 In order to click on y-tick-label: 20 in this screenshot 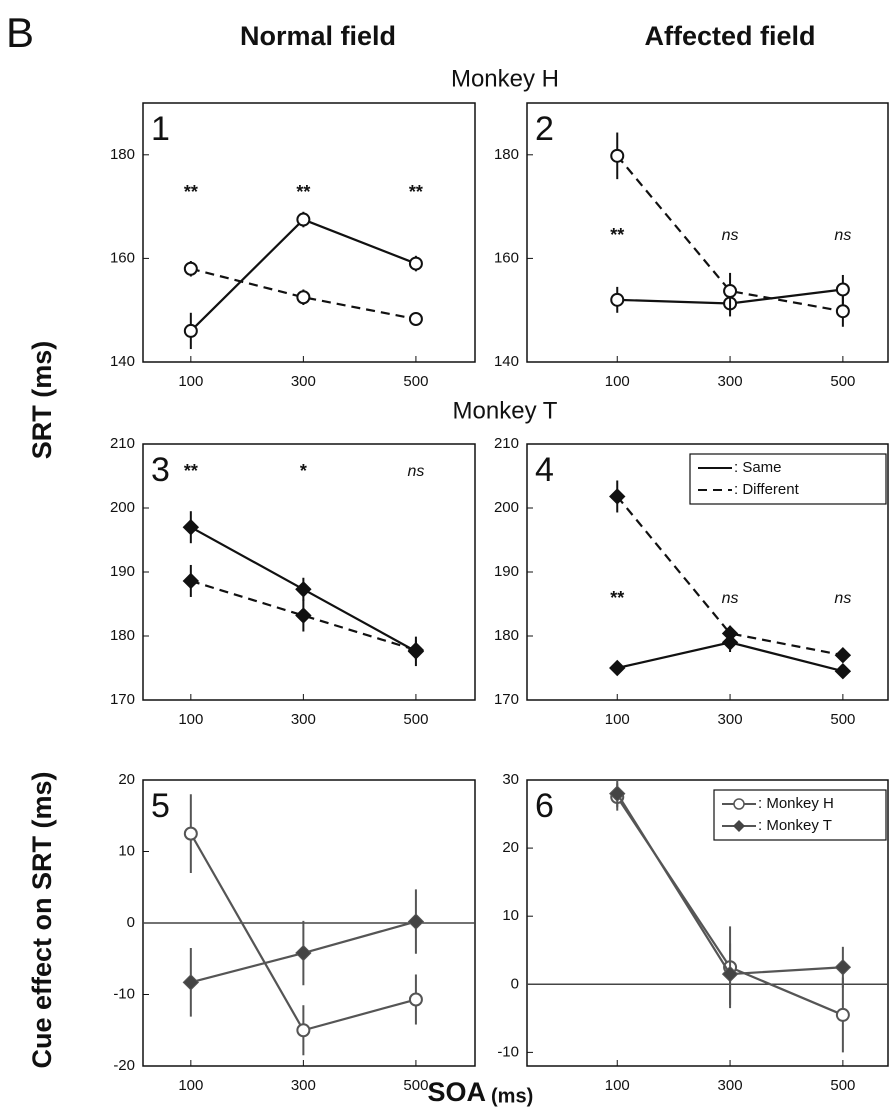, I will do `click(126, 779)`.